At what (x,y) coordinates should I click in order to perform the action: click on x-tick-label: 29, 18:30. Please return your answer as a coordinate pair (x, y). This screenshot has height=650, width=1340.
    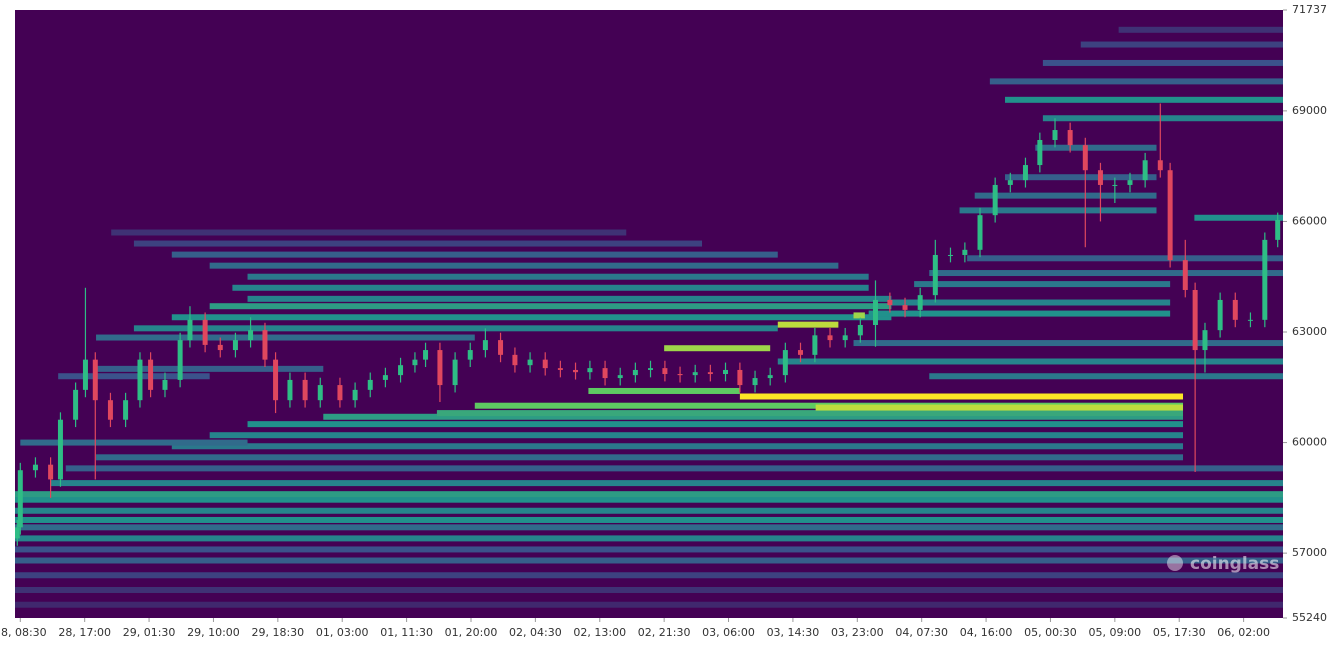
    Looking at the image, I should click on (277, 632).